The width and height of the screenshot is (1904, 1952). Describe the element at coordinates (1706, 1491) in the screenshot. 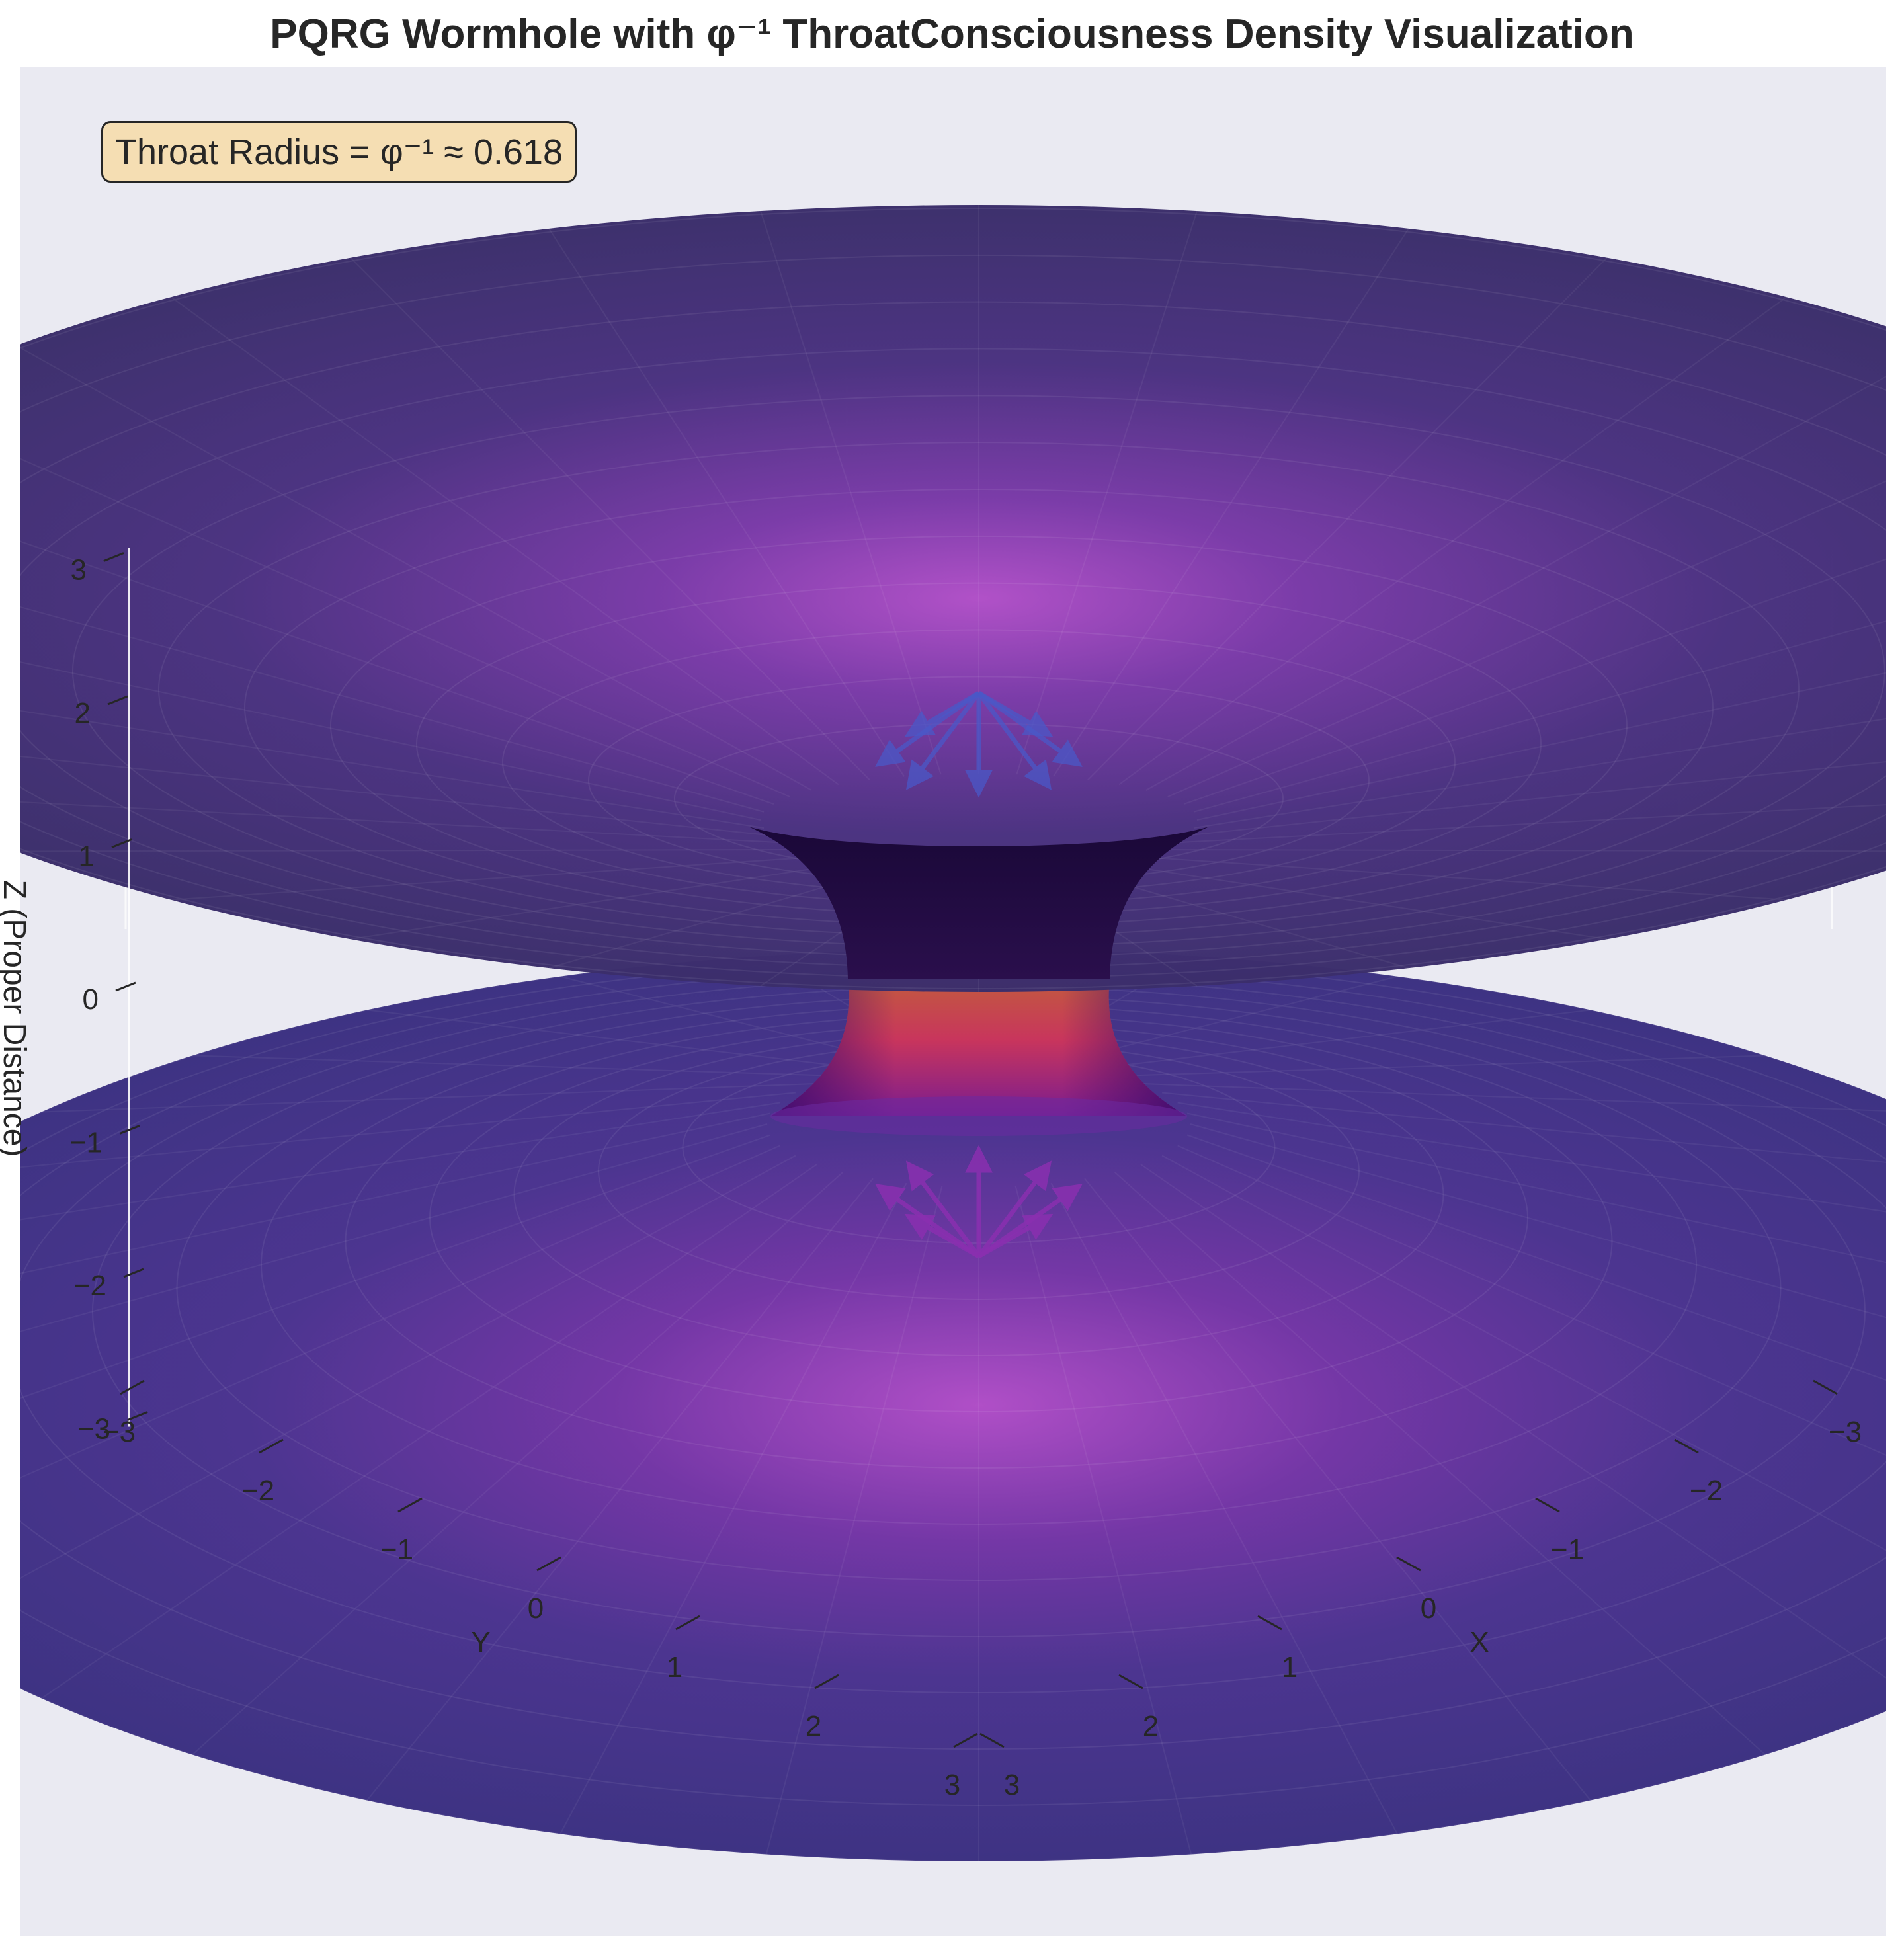

I see `x-tick-label: −2` at that location.